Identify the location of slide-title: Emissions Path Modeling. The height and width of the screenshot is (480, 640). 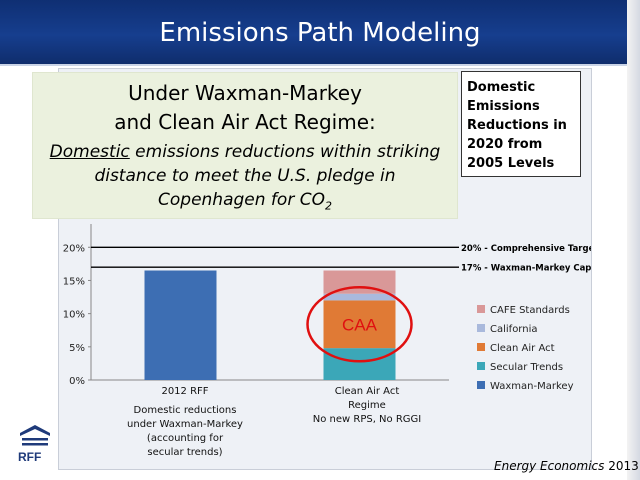
(320, 33).